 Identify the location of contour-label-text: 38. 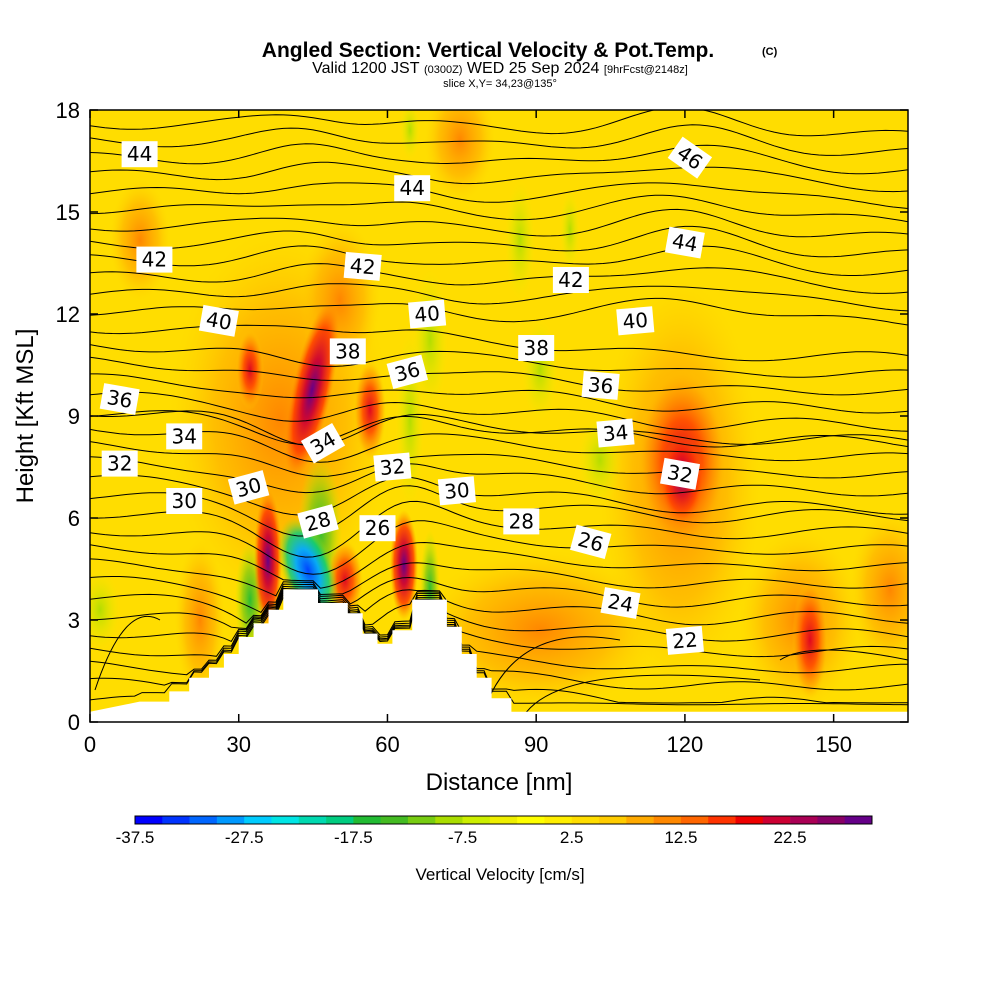
(535, 348).